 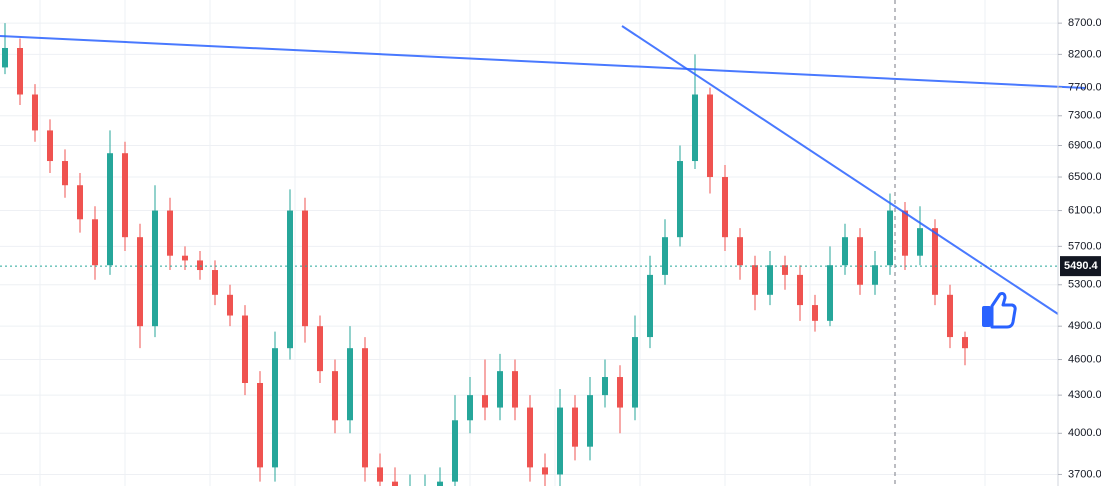 I want to click on last-price-label: 5490.4, so click(x=1081, y=266).